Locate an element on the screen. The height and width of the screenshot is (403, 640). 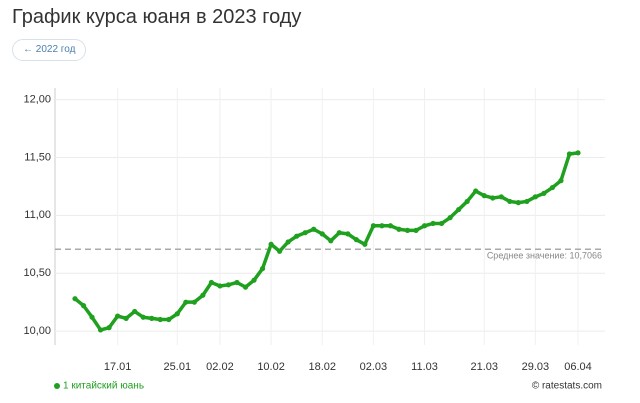
x-tick-label: 02.02 is located at coordinates (220, 367).